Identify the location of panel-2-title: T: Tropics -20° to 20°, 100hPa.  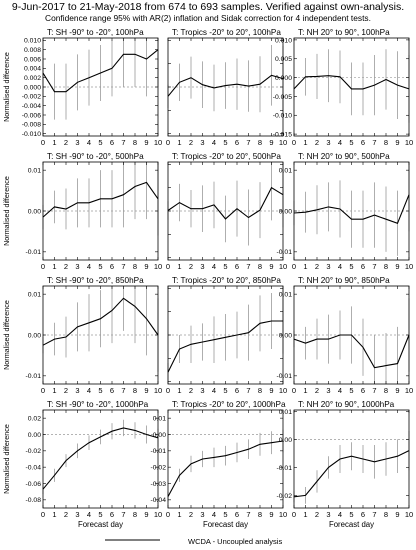
(226, 32).